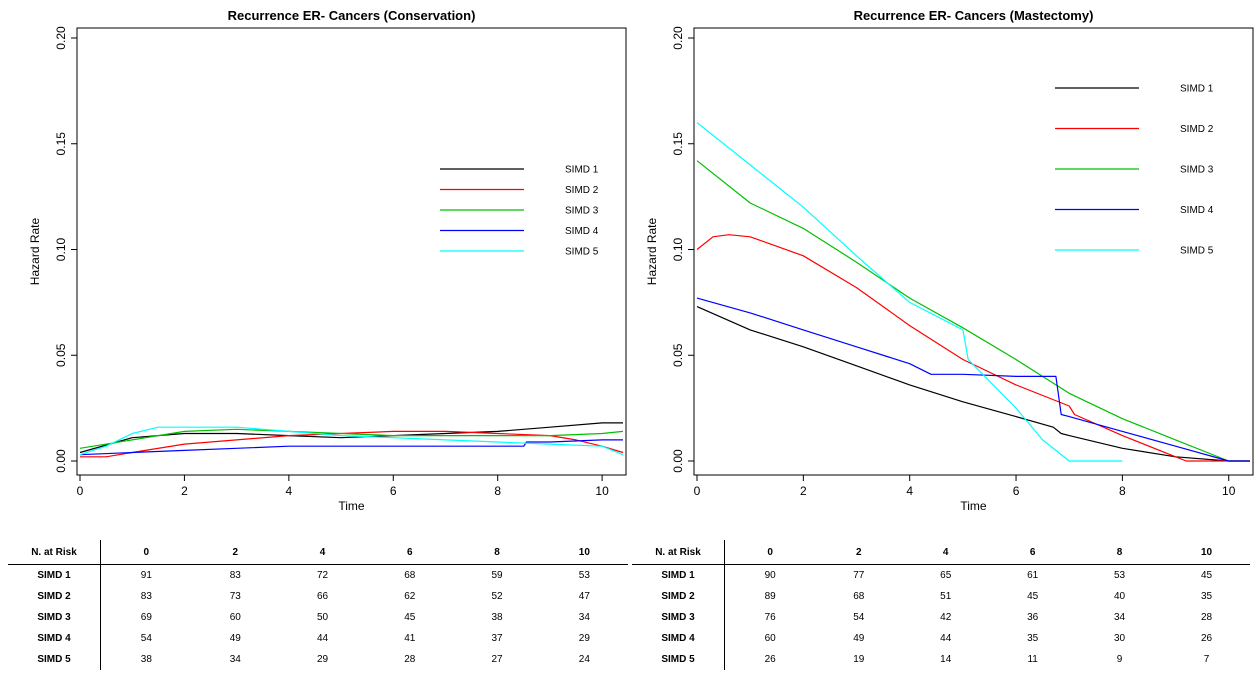 This screenshot has width=1255, height=695. I want to click on risk-row-label: SIMD 3, so click(678, 617).